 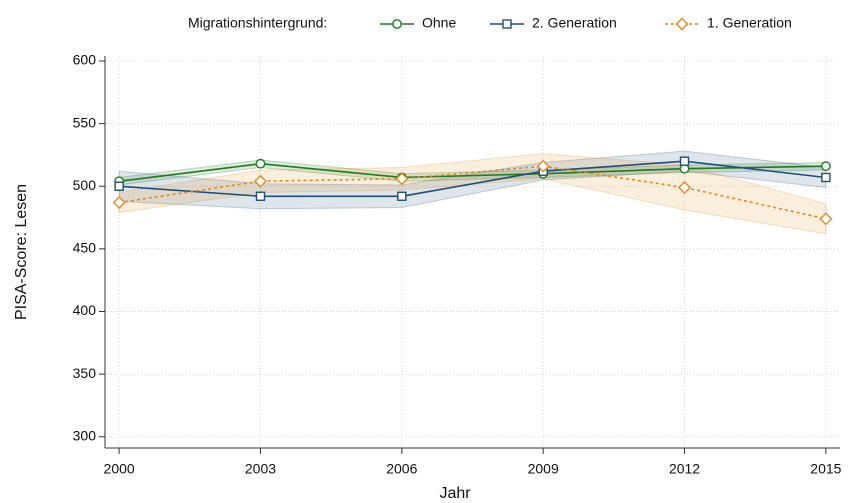 What do you see at coordinates (85, 248) in the screenshot?
I see `y-tick-label: 450` at bounding box center [85, 248].